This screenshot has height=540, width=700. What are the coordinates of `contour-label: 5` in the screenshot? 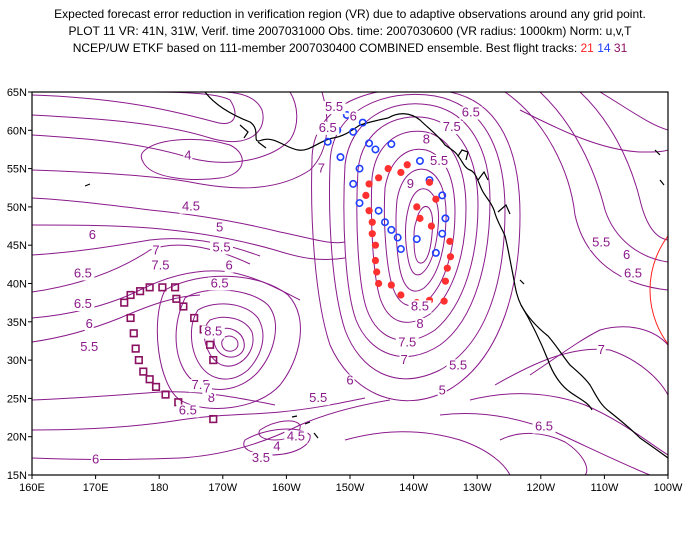 It's located at (219, 226).